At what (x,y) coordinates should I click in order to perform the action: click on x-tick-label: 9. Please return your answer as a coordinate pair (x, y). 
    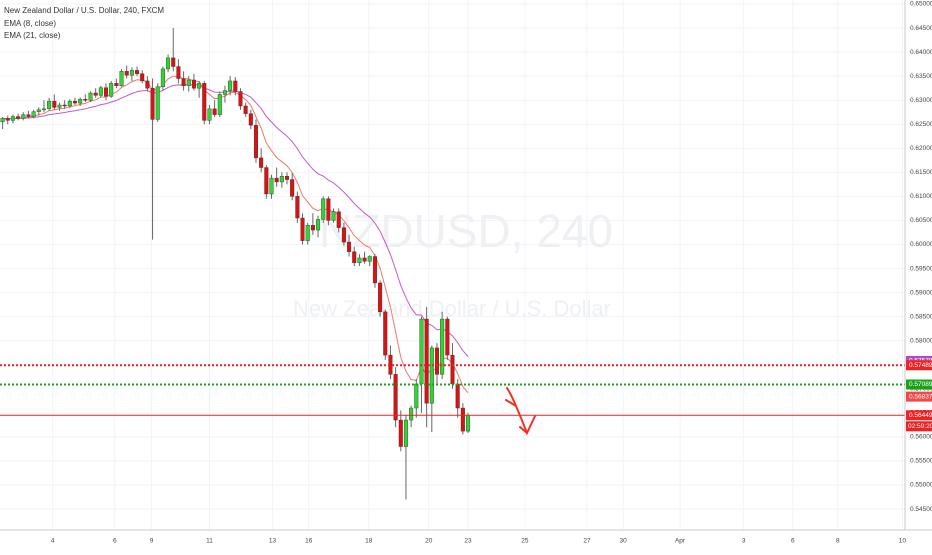
    Looking at the image, I should click on (152, 541).